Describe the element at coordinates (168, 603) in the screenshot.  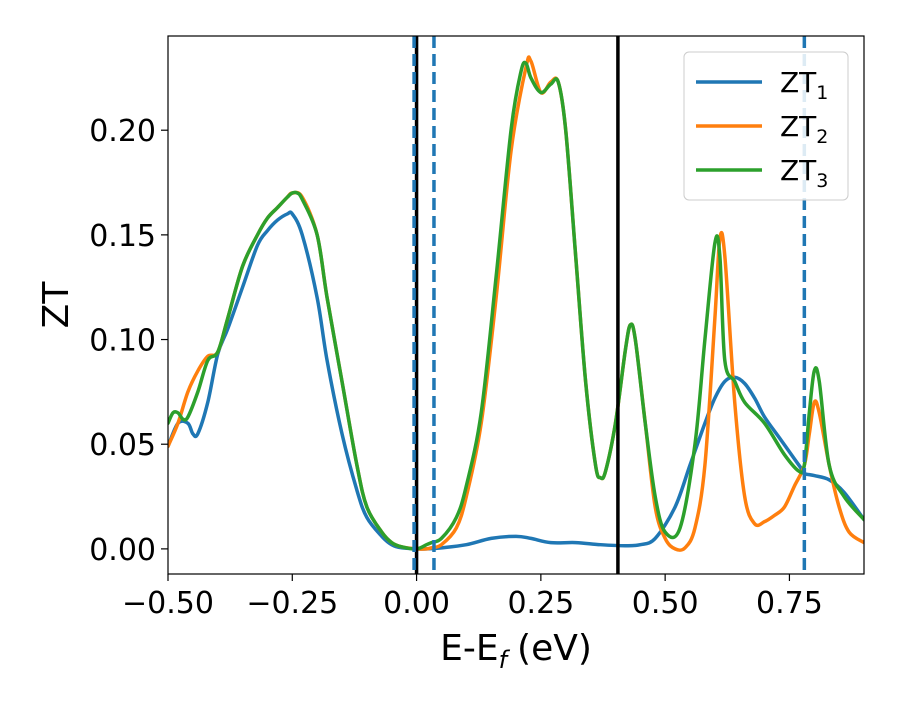
I see `x-tick-label: −0.50` at that location.